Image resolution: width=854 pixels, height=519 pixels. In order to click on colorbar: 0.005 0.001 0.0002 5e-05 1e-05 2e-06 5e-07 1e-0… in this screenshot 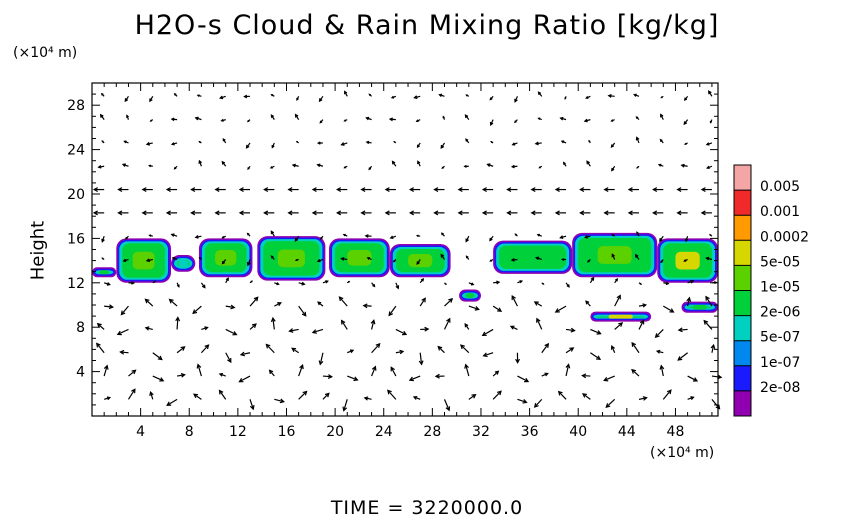, I will do `click(771, 290)`.